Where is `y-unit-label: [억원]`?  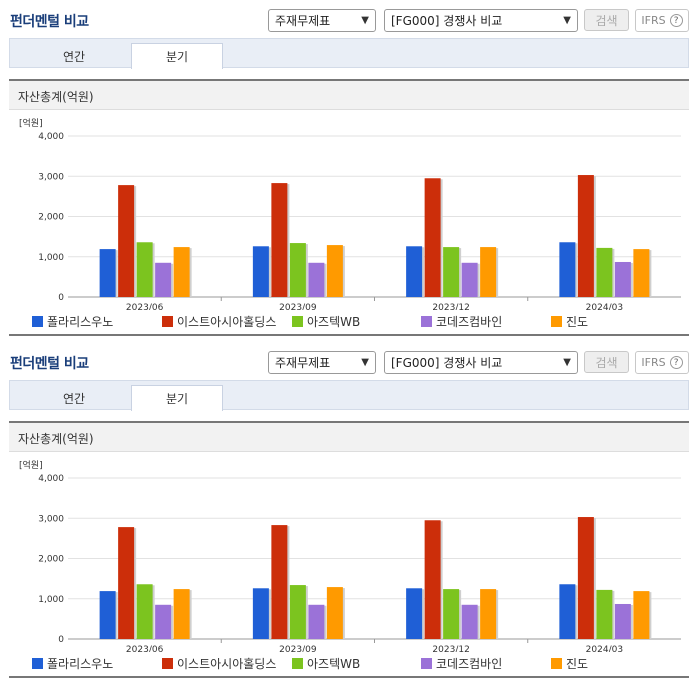
y-unit-label: [억원] is located at coordinates (31, 123).